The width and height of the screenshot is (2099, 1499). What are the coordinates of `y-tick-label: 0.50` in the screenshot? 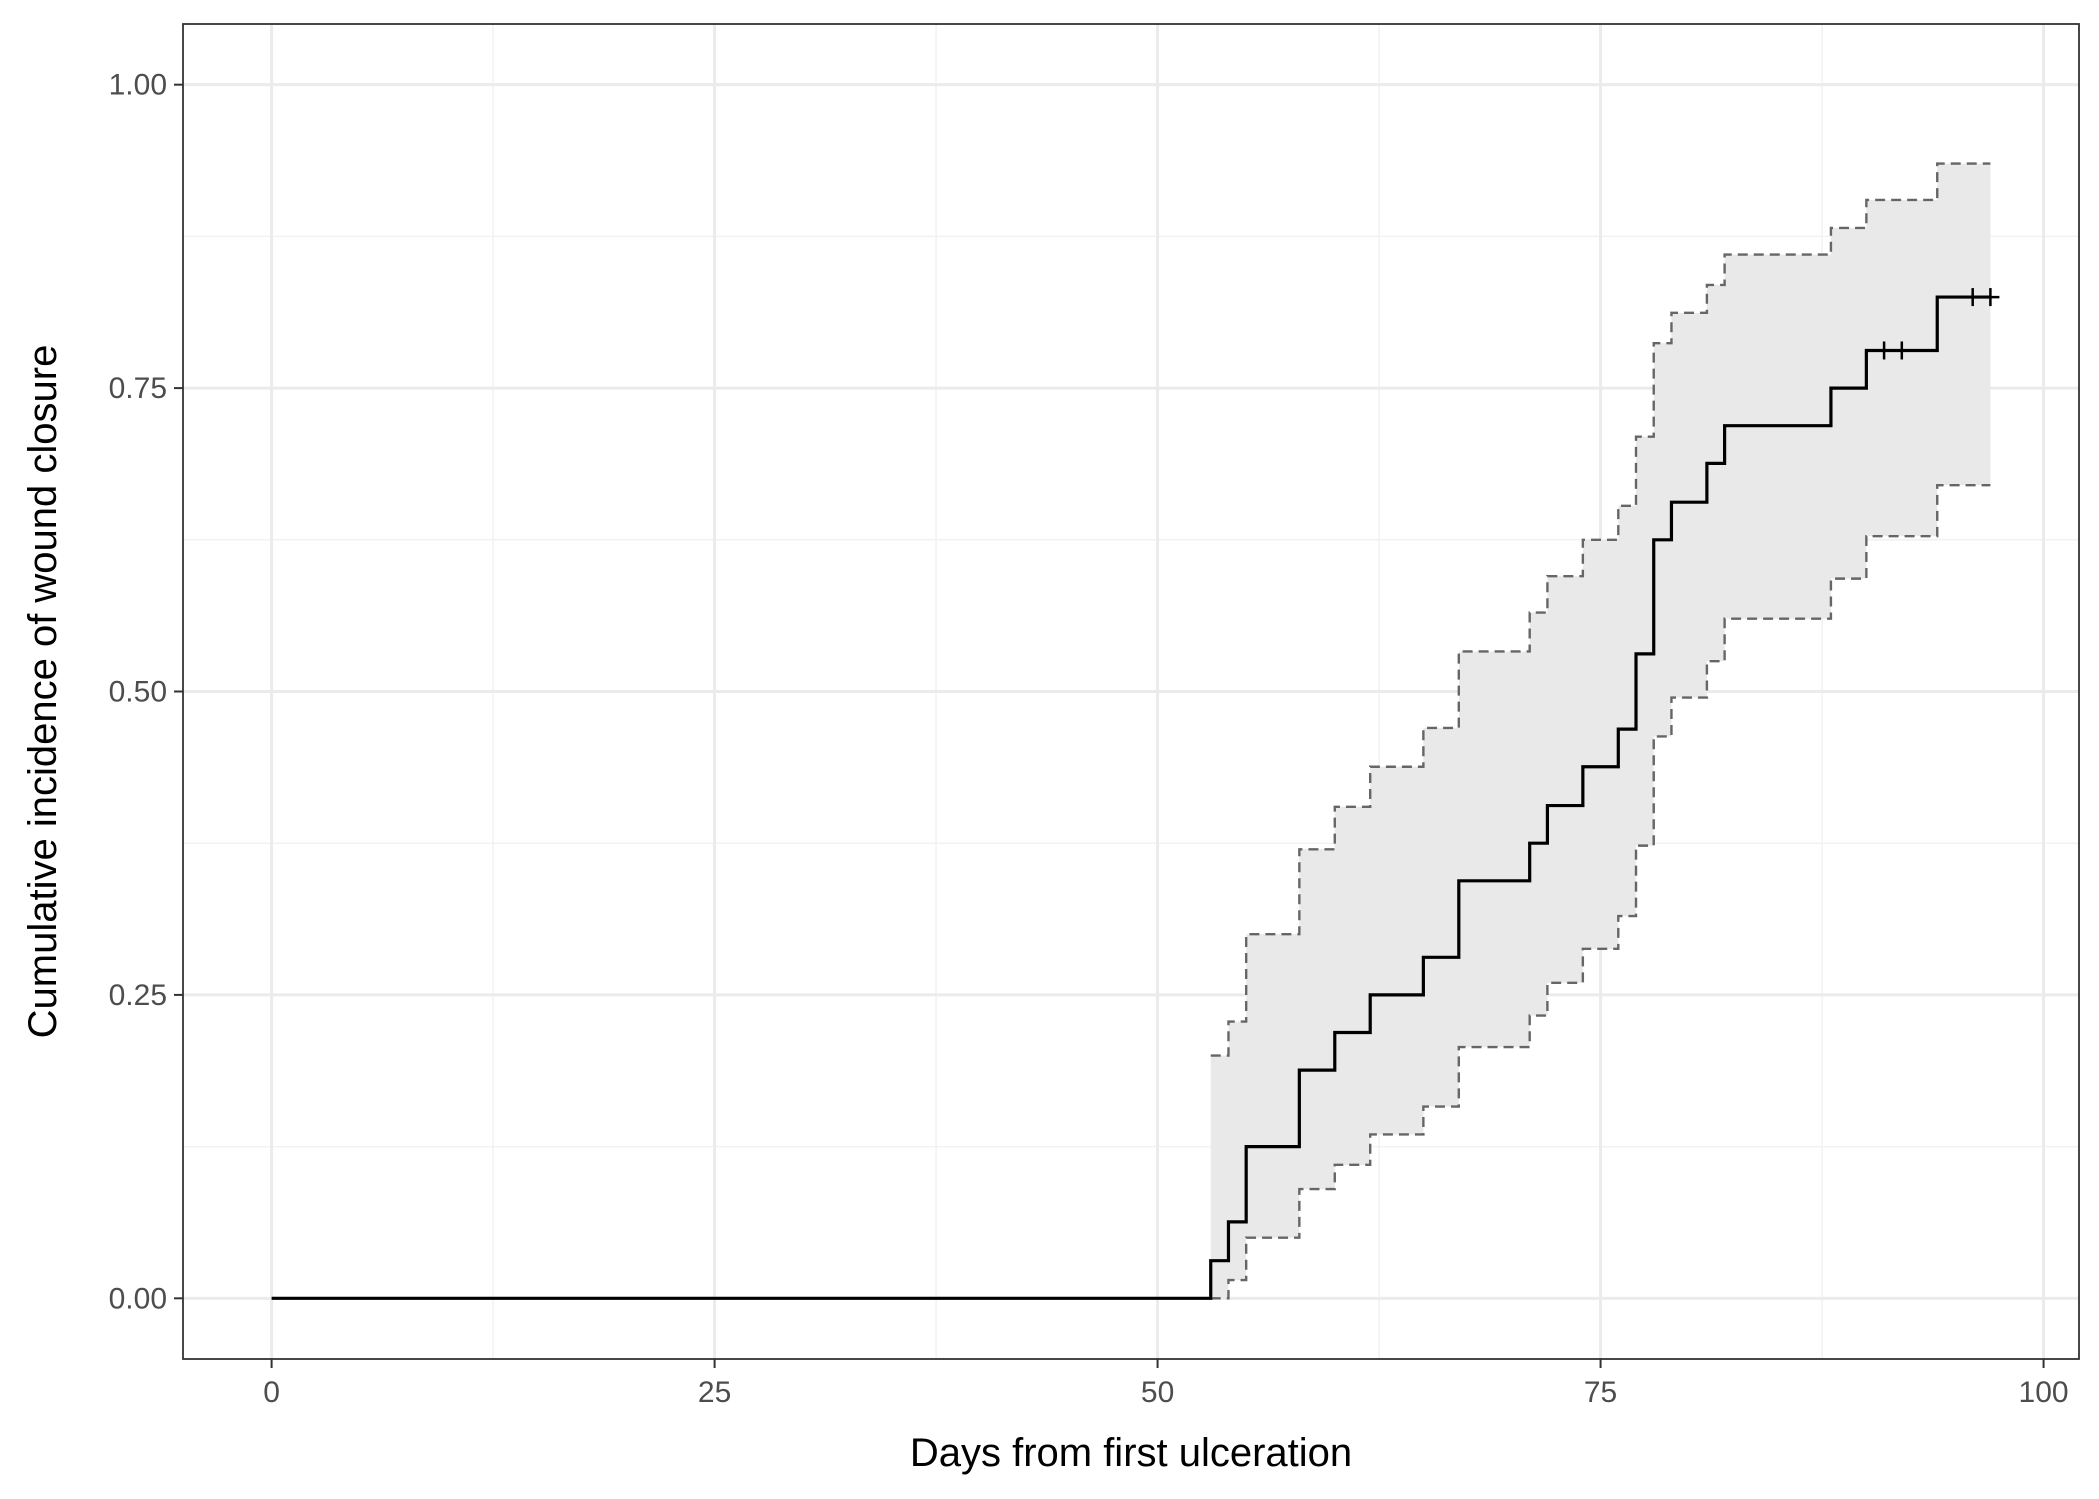 It's located at (138, 692).